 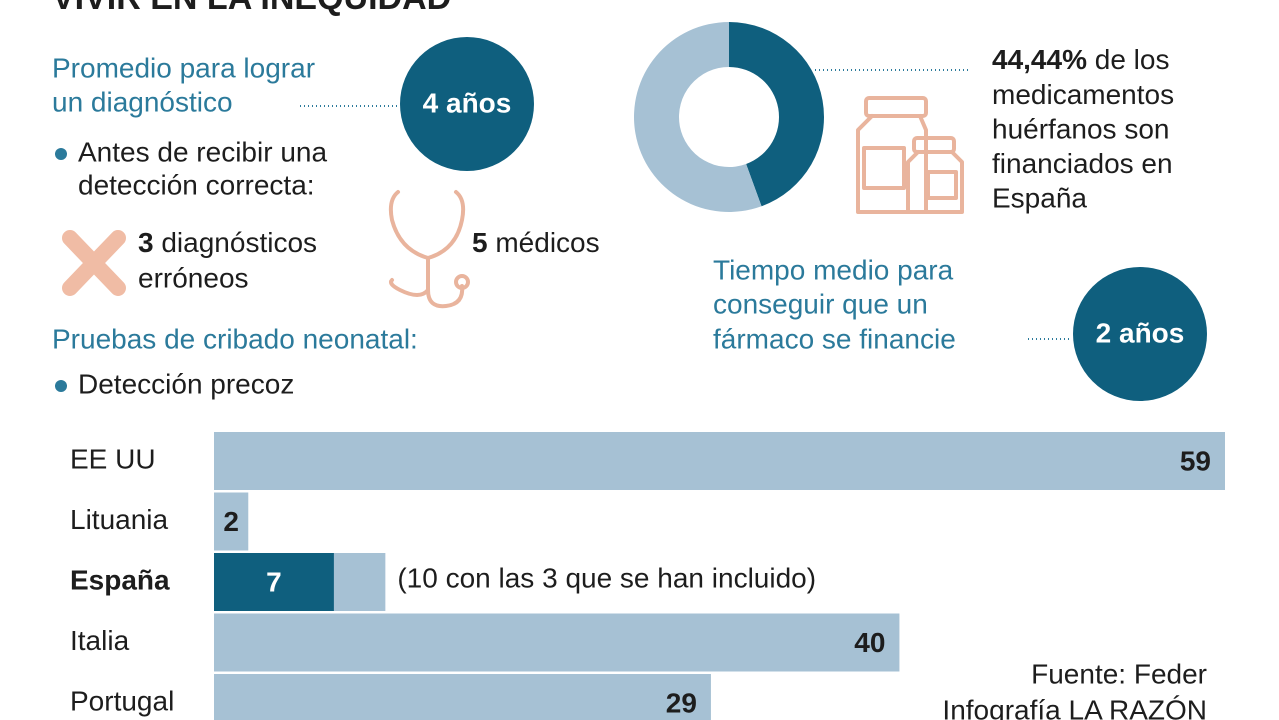 I want to click on text: 5 médicos, so click(x=536, y=242).